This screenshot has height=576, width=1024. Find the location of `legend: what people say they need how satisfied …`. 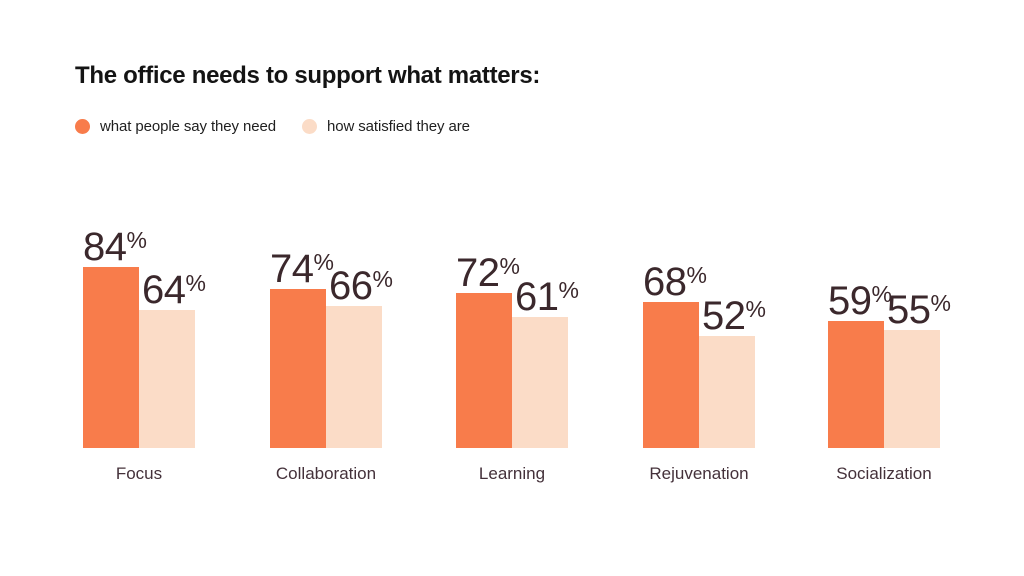

legend: what people say they need how satisfied … is located at coordinates (272, 126).